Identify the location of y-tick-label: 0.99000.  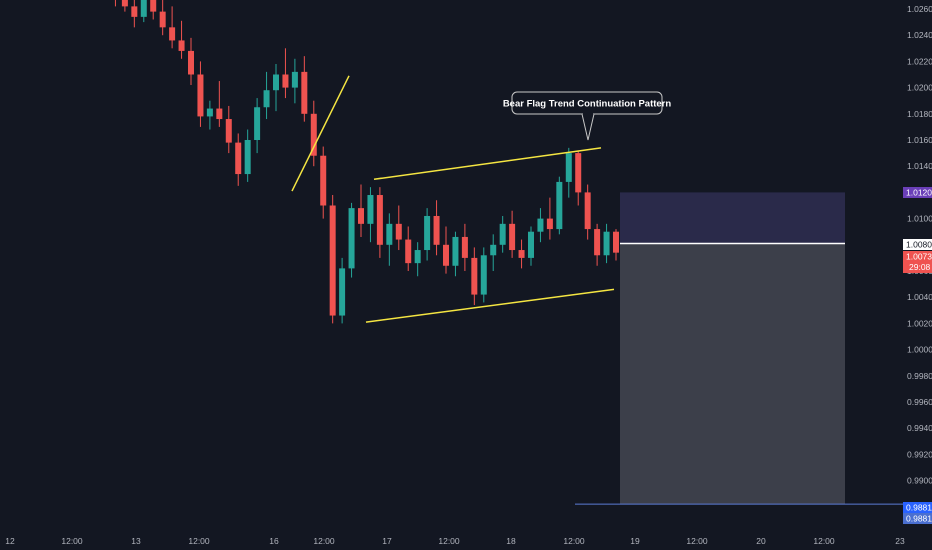
(919, 481).